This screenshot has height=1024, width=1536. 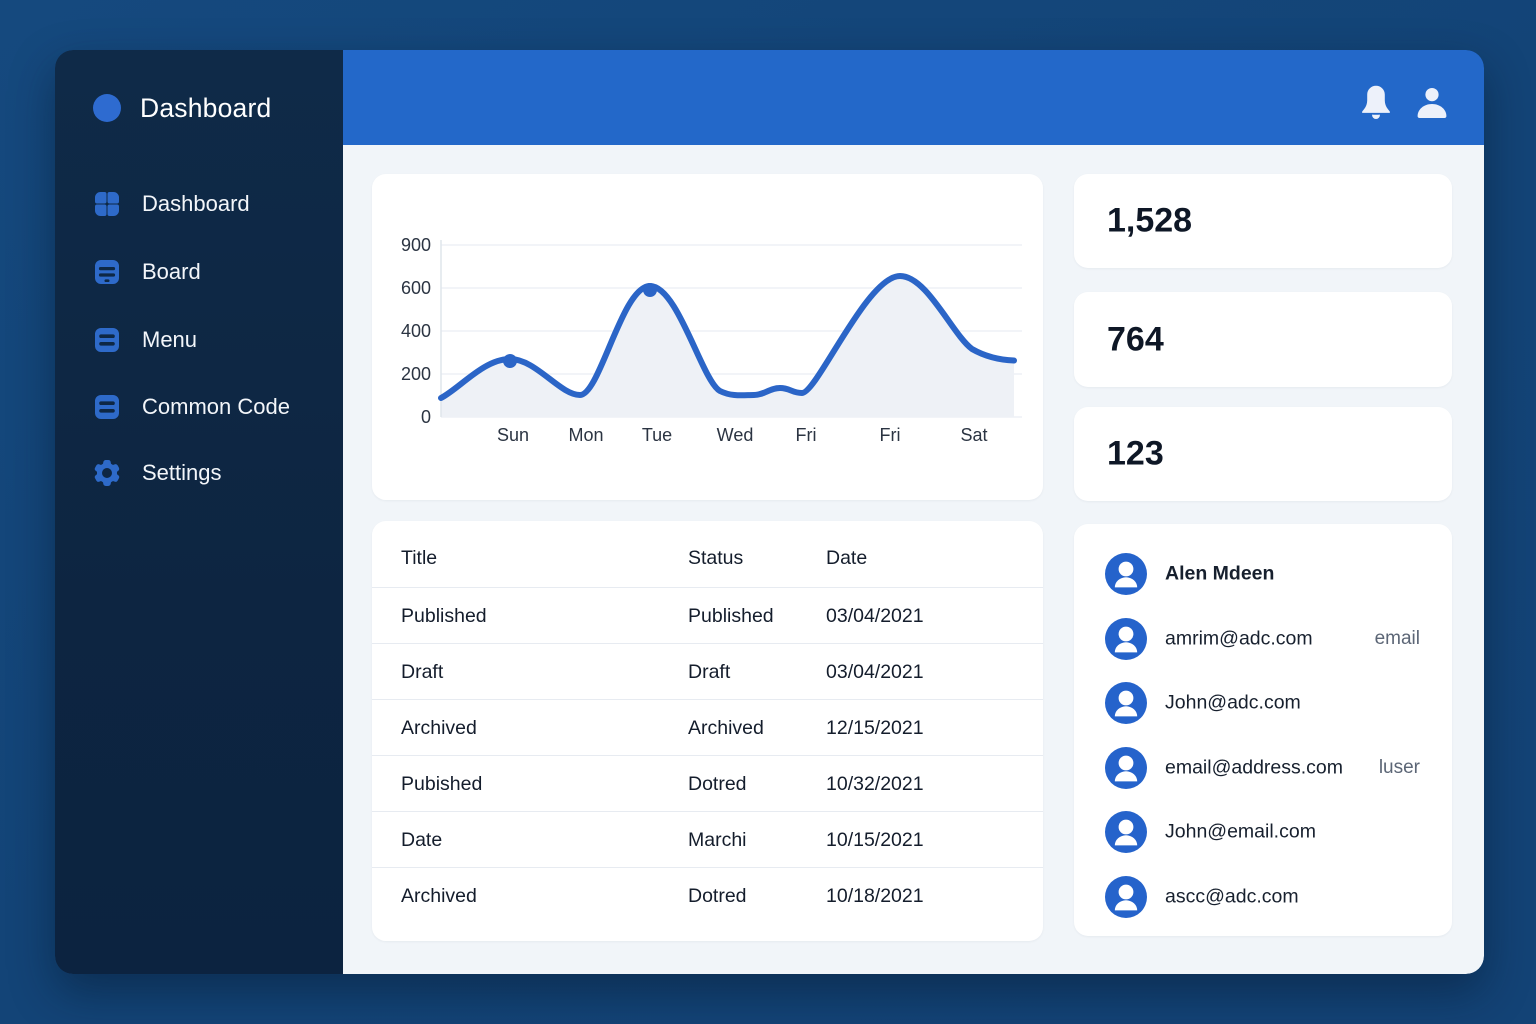 What do you see at coordinates (513, 435) in the screenshot?
I see `svg-text: Sun` at bounding box center [513, 435].